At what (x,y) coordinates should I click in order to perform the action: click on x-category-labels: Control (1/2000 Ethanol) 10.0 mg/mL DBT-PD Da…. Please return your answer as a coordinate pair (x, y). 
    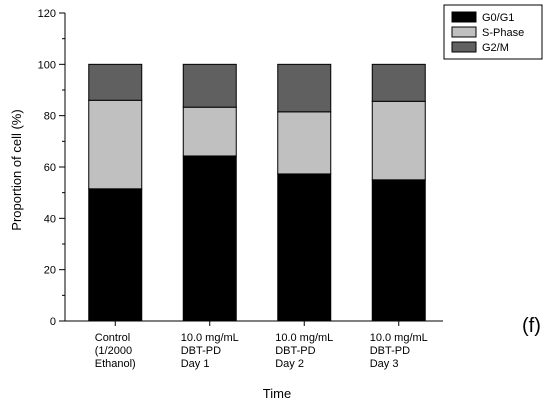
    Looking at the image, I should click on (261, 345).